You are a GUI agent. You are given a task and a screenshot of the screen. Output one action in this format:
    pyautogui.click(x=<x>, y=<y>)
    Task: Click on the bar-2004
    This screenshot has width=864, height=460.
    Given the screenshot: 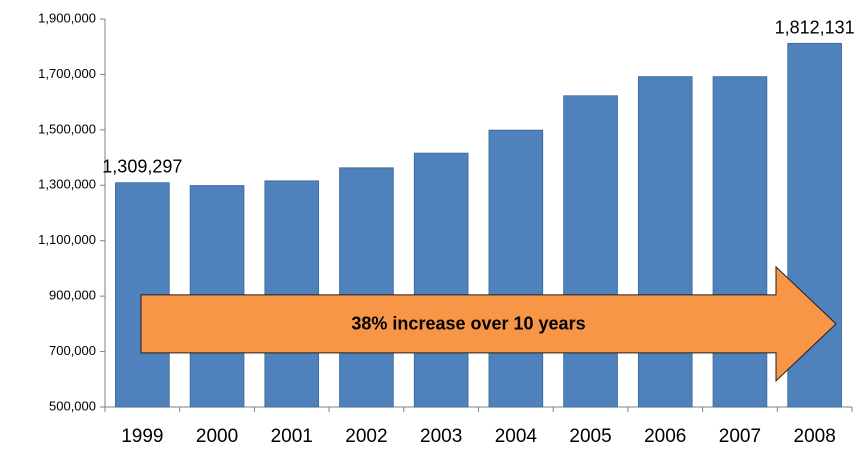 What is the action you would take?
    pyautogui.click(x=516, y=268)
    